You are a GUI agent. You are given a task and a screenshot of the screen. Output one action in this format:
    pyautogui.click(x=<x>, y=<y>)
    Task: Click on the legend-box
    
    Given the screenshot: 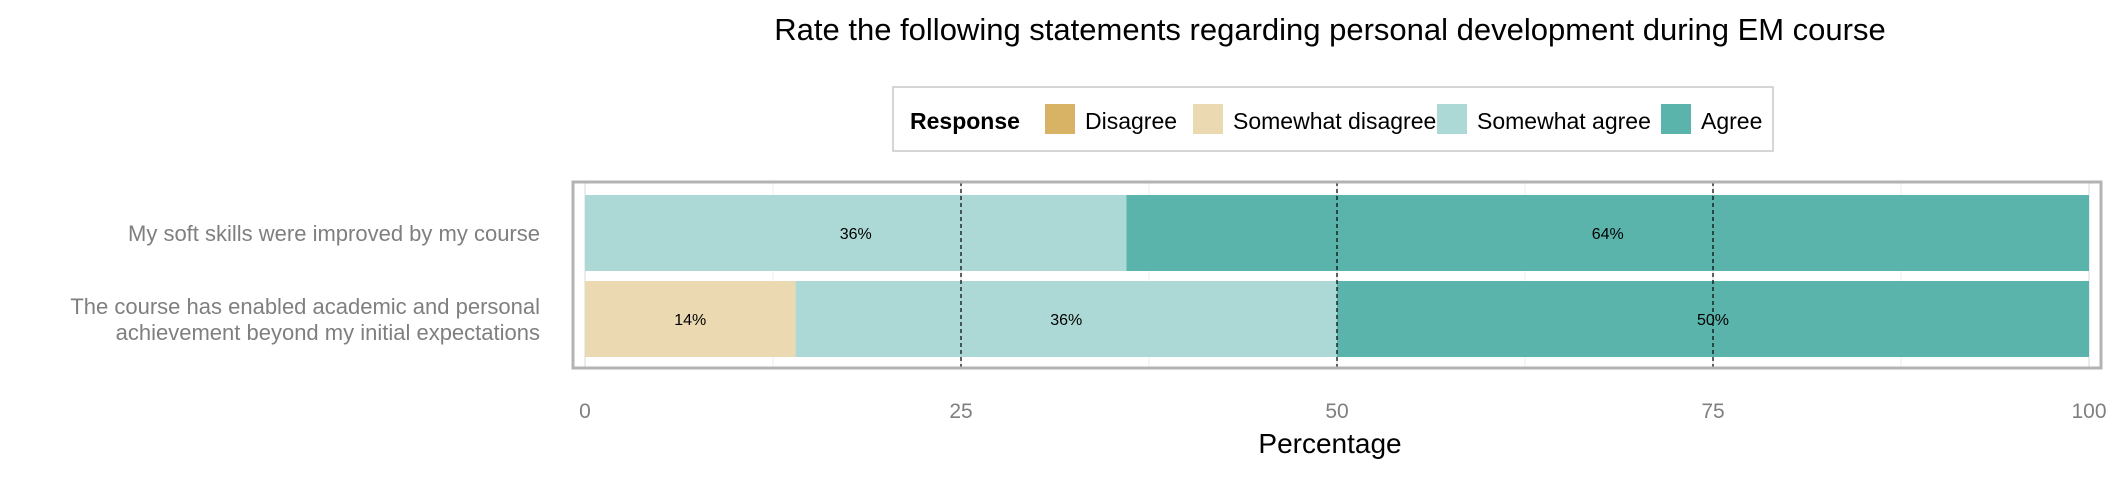 What is the action you would take?
    pyautogui.click(x=1333, y=119)
    